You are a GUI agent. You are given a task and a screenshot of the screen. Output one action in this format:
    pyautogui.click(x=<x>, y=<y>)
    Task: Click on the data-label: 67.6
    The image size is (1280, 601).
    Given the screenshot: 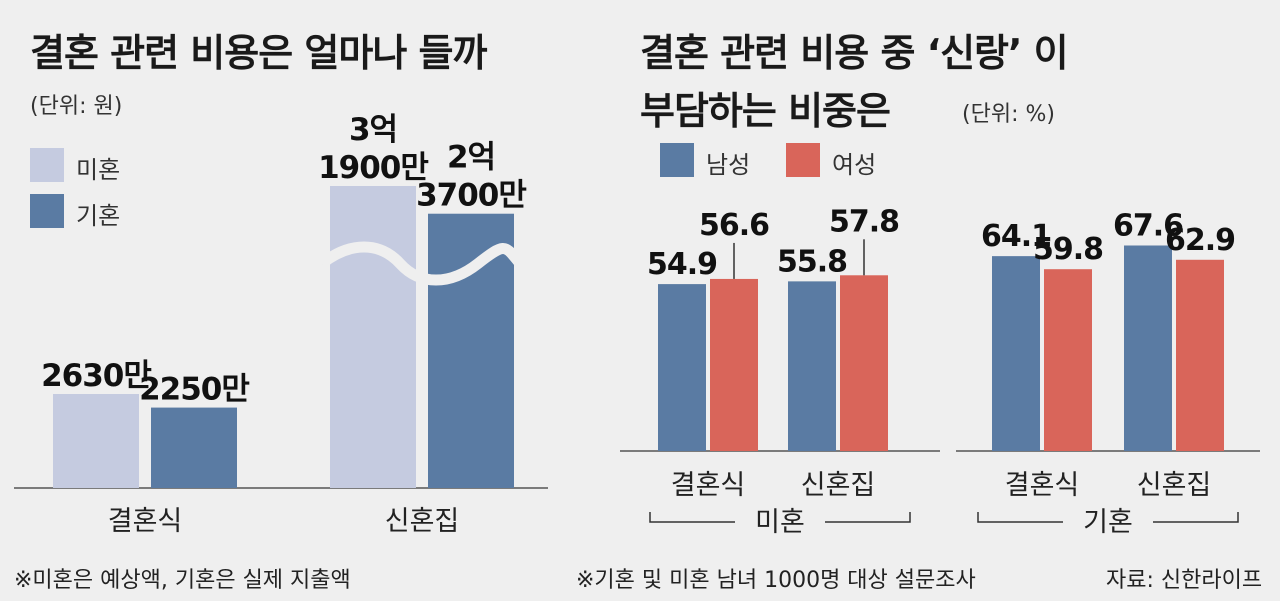 What is the action you would take?
    pyautogui.click(x=1148, y=225)
    